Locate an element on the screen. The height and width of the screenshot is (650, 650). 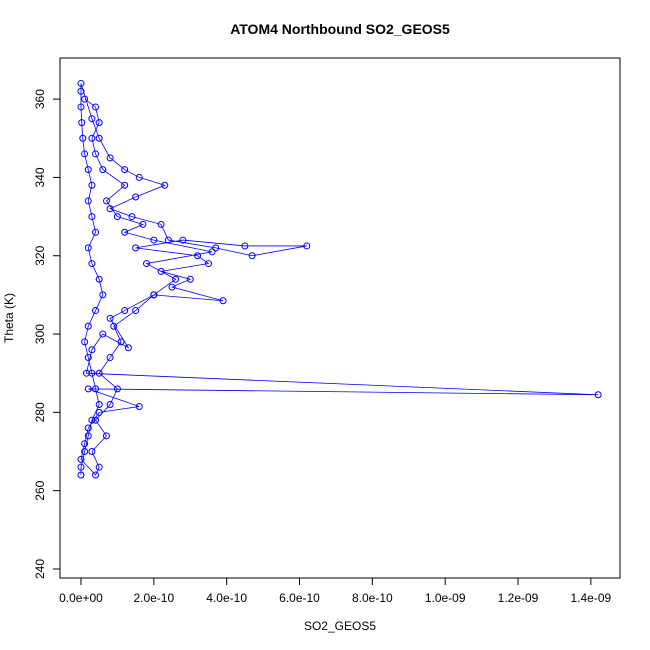
x-tick-label: 6.0e-10 is located at coordinates (299, 598).